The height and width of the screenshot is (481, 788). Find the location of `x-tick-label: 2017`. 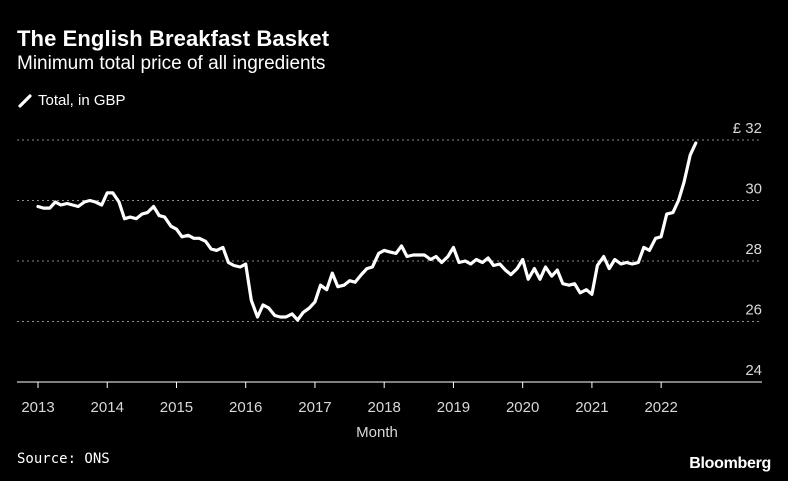

x-tick-label: 2017 is located at coordinates (314, 407).